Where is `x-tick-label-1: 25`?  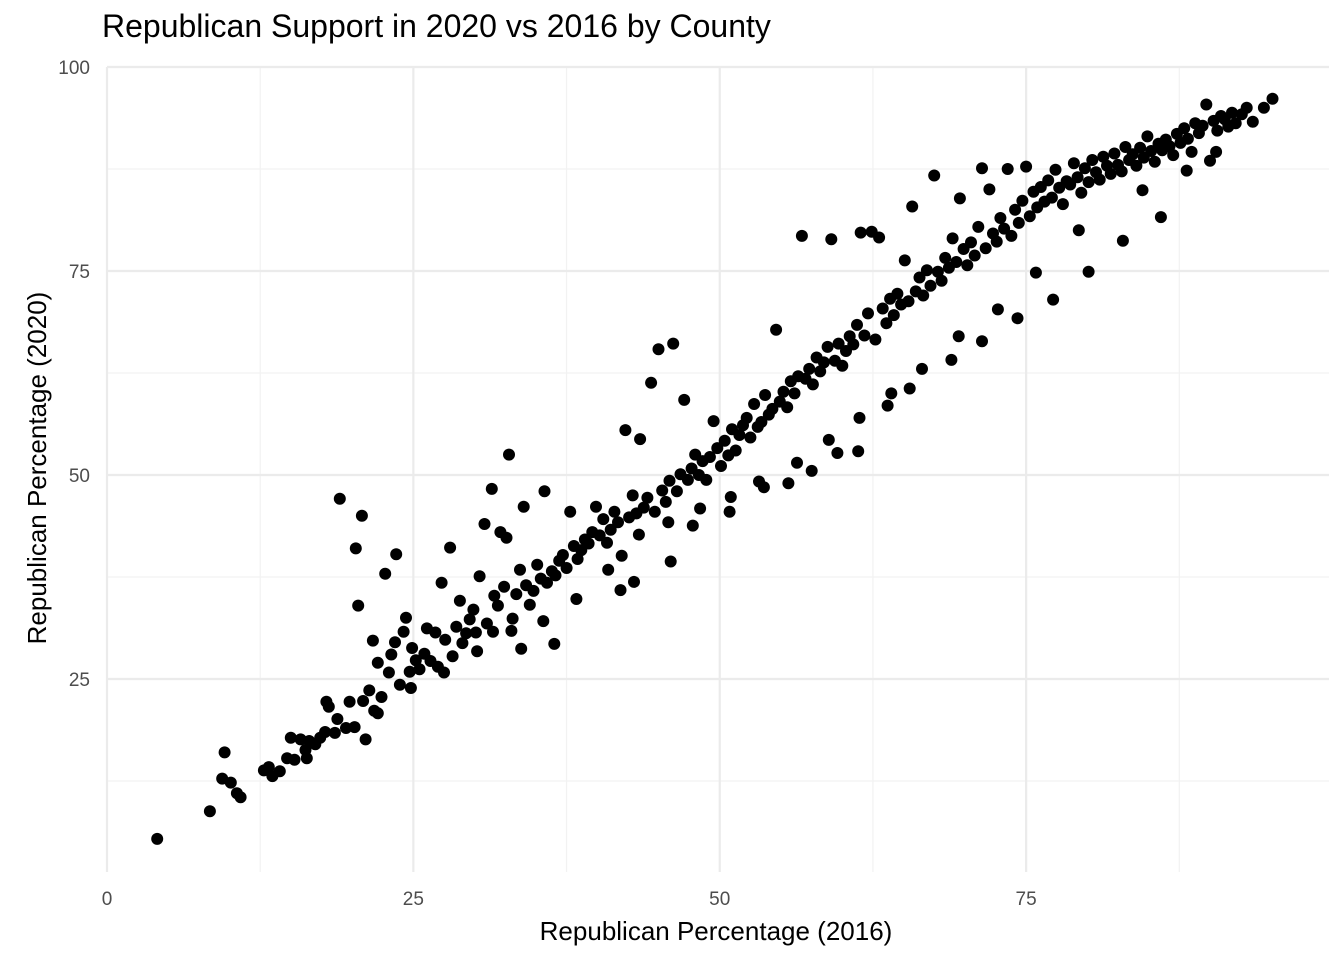 x-tick-label-1: 25 is located at coordinates (413, 899).